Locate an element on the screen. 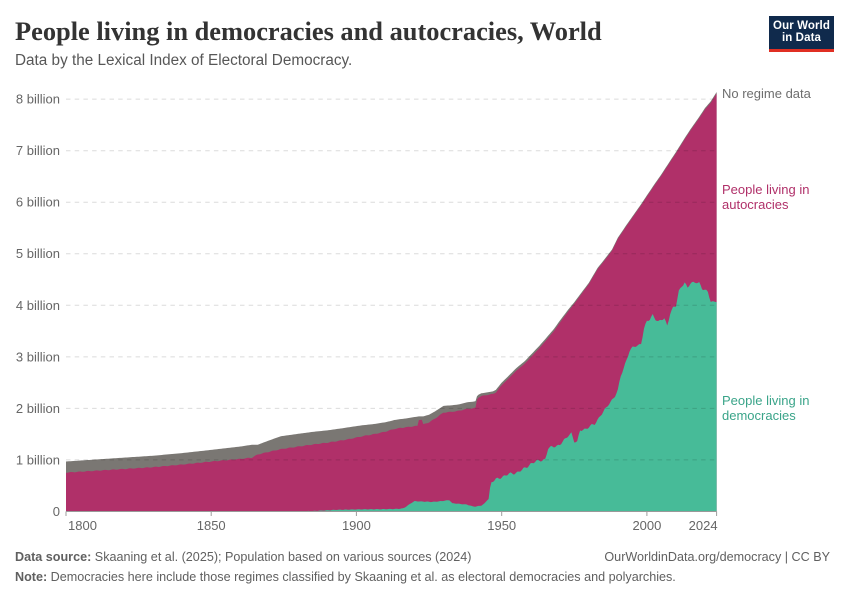 Image resolution: width=850 pixels, height=600 pixels. svg-text: 1850 is located at coordinates (211, 525).